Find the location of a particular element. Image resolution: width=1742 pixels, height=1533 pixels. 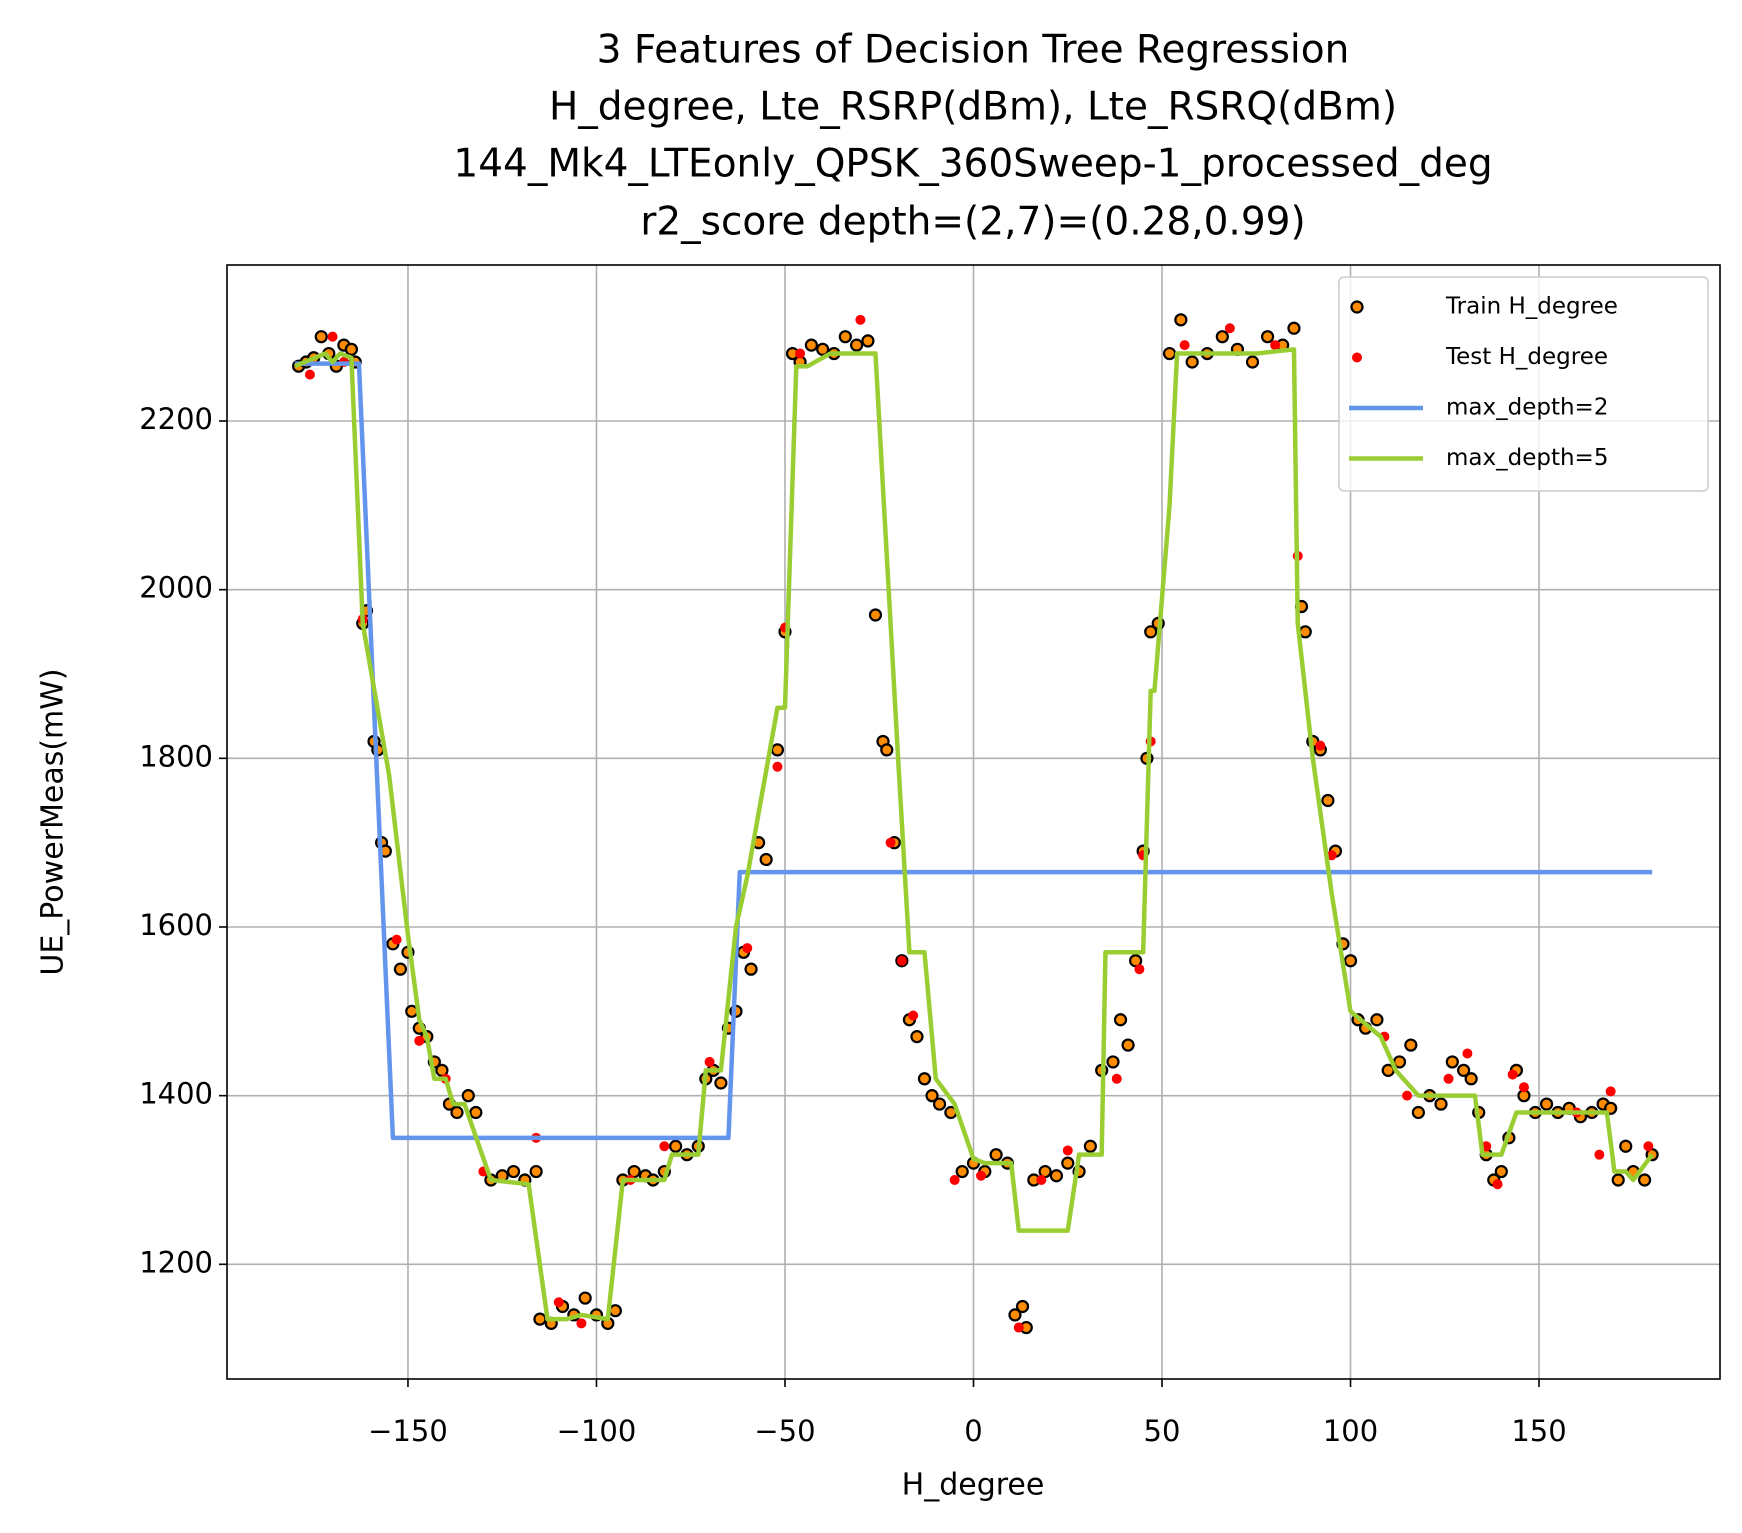

x-tick-label: 50 is located at coordinates (1162, 1431).